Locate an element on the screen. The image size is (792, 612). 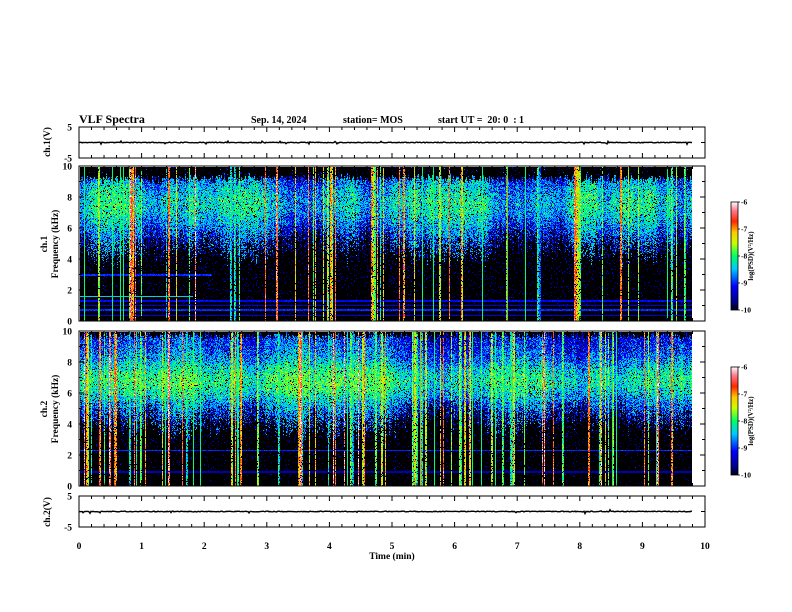
x-tick-label: 10 is located at coordinates (705, 547).